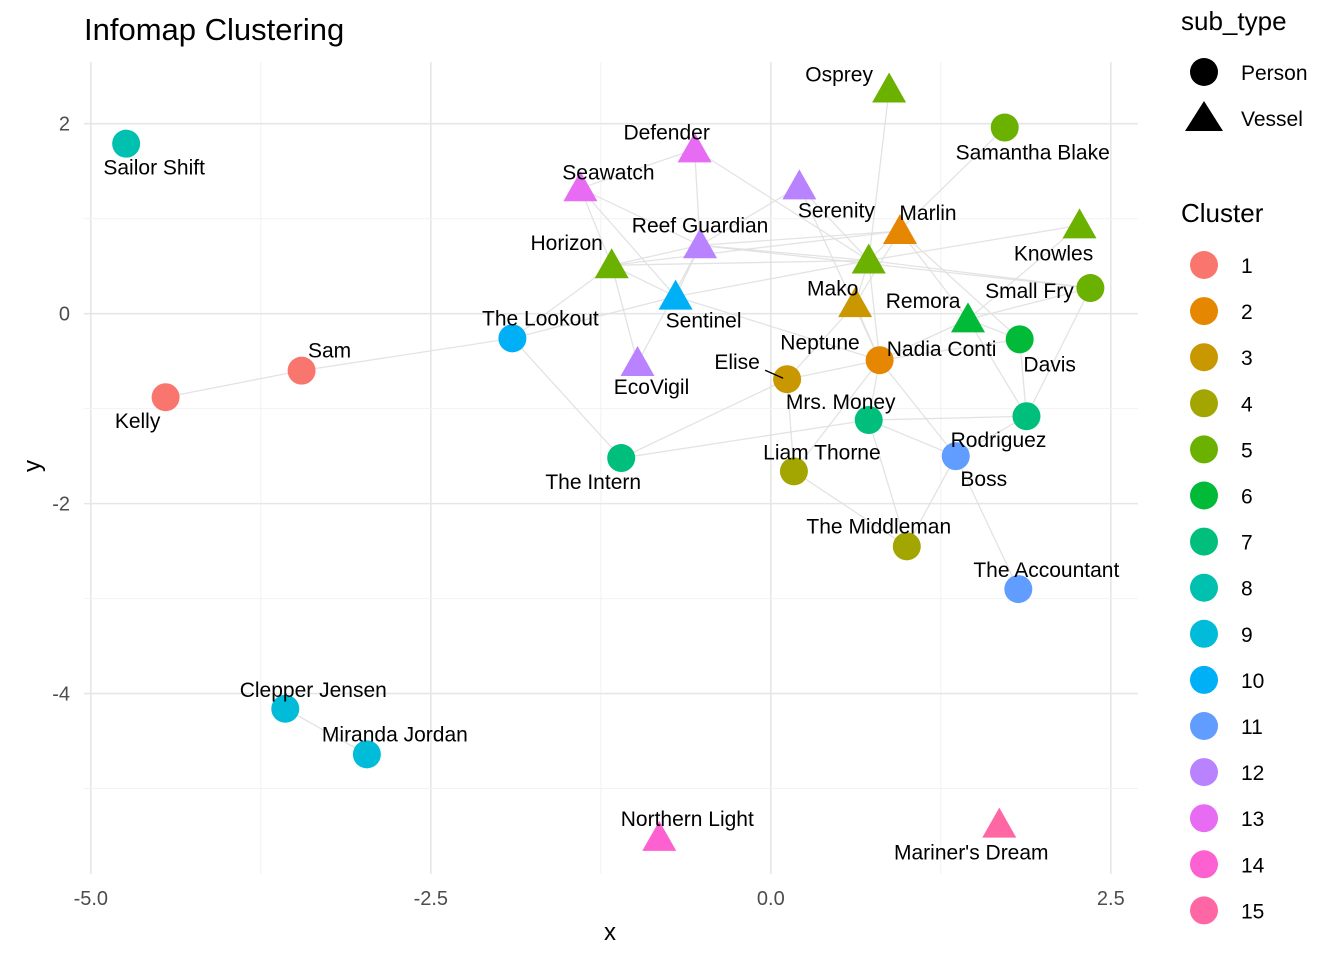  What do you see at coordinates (1252, 773) in the screenshot?
I see `legend-cluster-label: 12` at bounding box center [1252, 773].